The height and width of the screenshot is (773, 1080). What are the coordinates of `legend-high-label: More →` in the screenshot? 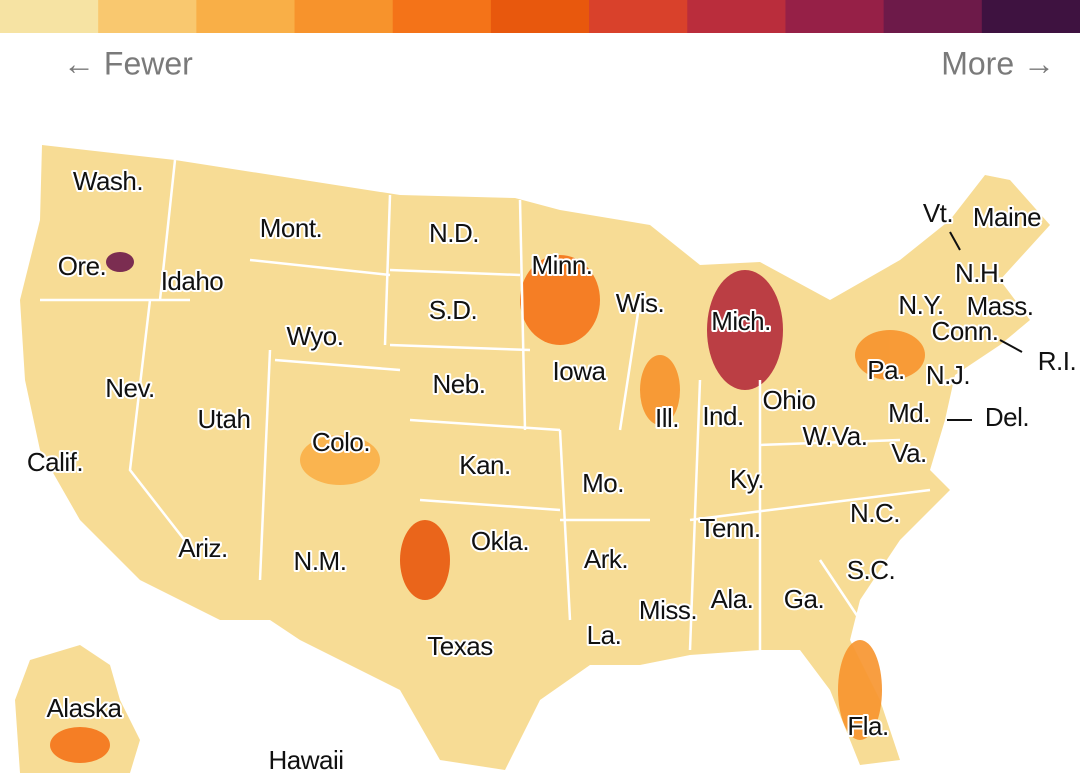 It's located at (998, 63).